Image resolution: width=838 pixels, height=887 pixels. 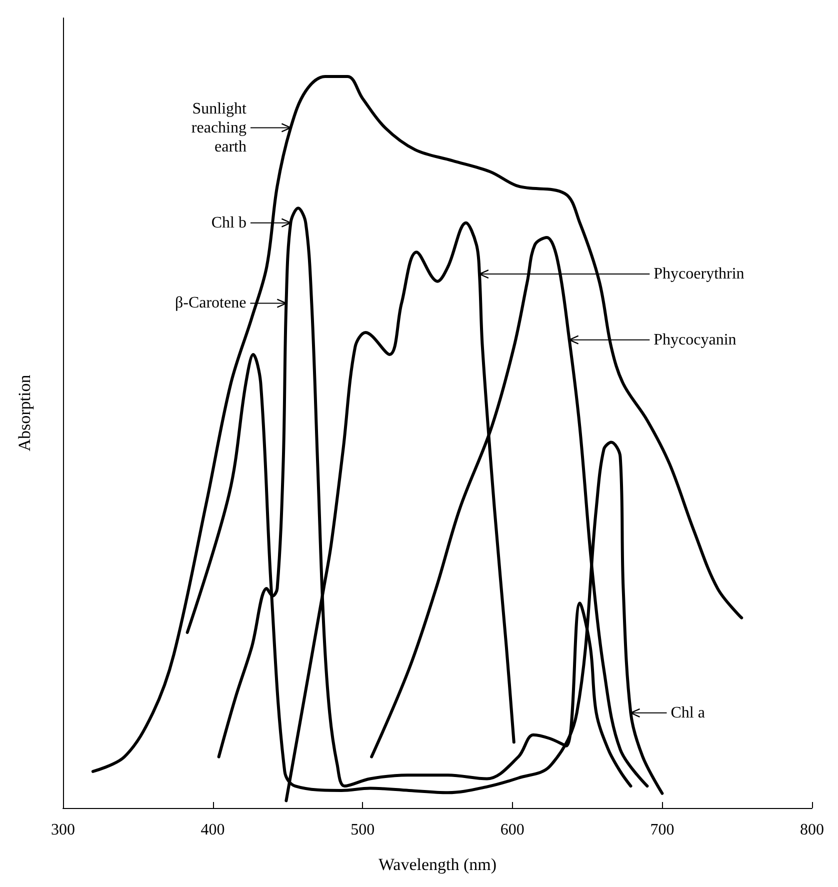 I want to click on x-tick-label: 800, so click(x=812, y=830).